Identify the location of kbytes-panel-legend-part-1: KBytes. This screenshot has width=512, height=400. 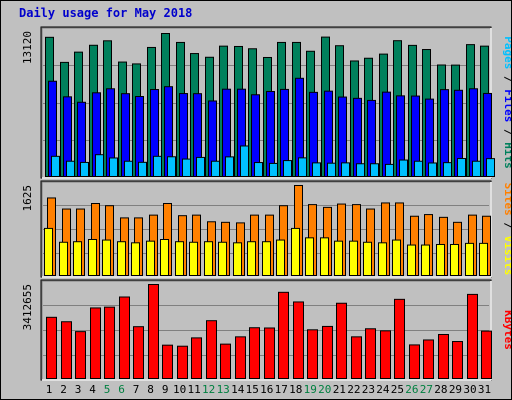
(506, 330).